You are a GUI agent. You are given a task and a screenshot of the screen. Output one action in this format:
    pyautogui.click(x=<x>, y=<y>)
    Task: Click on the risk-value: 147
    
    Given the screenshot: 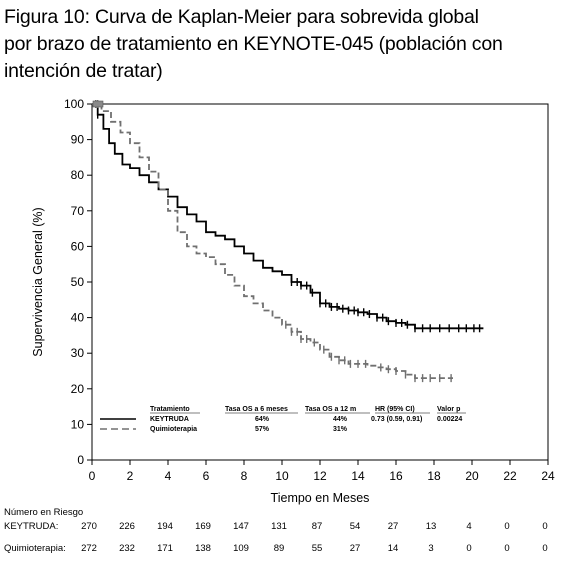 What is the action you would take?
    pyautogui.click(x=241, y=526)
    